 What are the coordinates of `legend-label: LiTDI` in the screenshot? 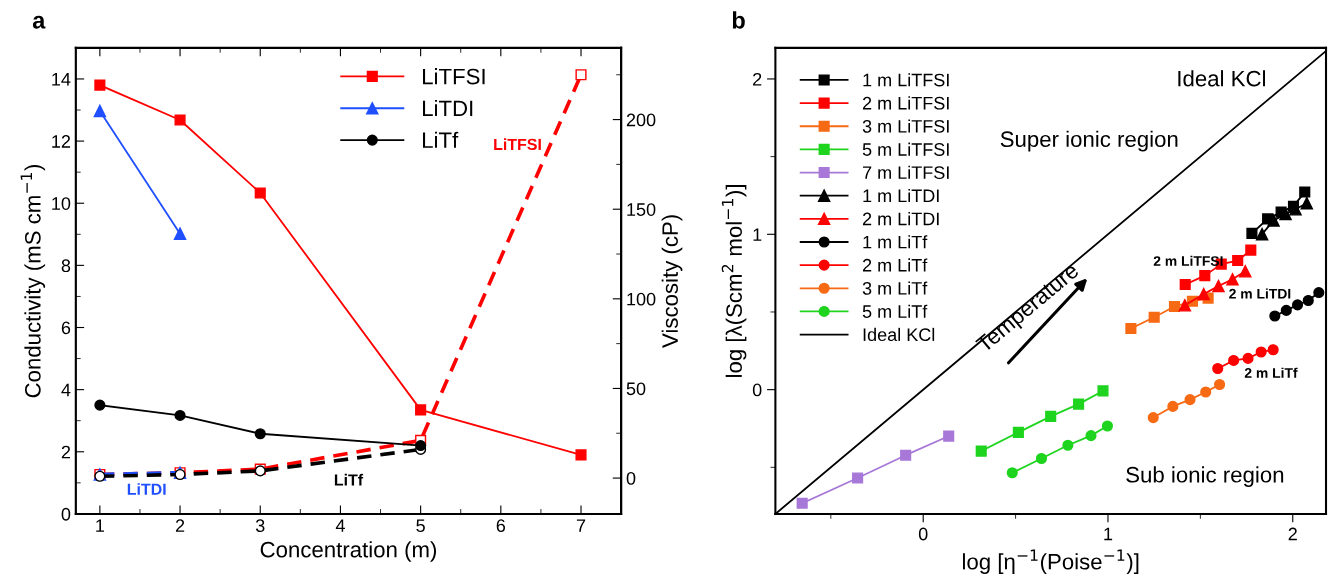 It's located at (448, 108).